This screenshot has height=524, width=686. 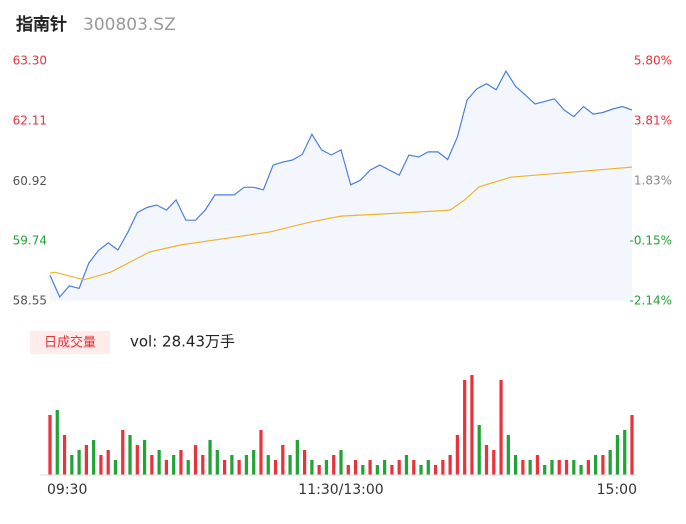 I want to click on x-tick-label: 11:30/13:00, so click(x=340, y=490).